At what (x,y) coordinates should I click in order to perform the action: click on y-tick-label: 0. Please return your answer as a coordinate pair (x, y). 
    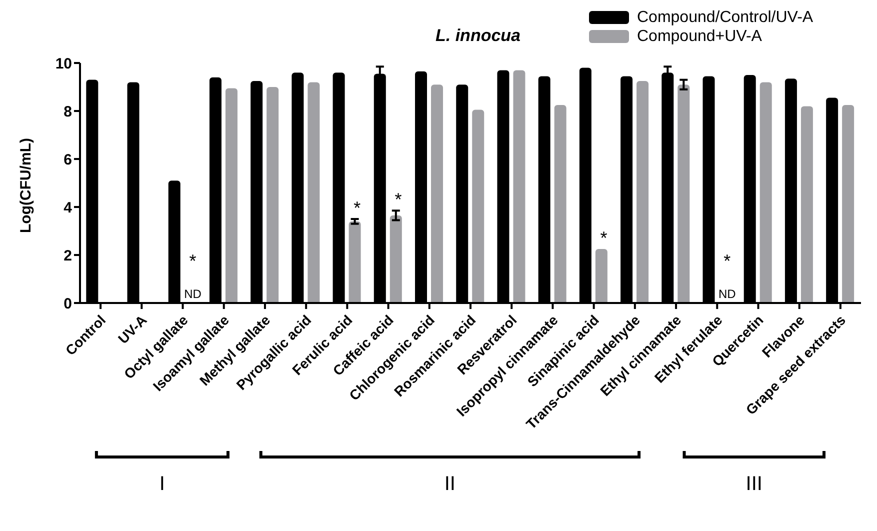
    Looking at the image, I should click on (68, 303).